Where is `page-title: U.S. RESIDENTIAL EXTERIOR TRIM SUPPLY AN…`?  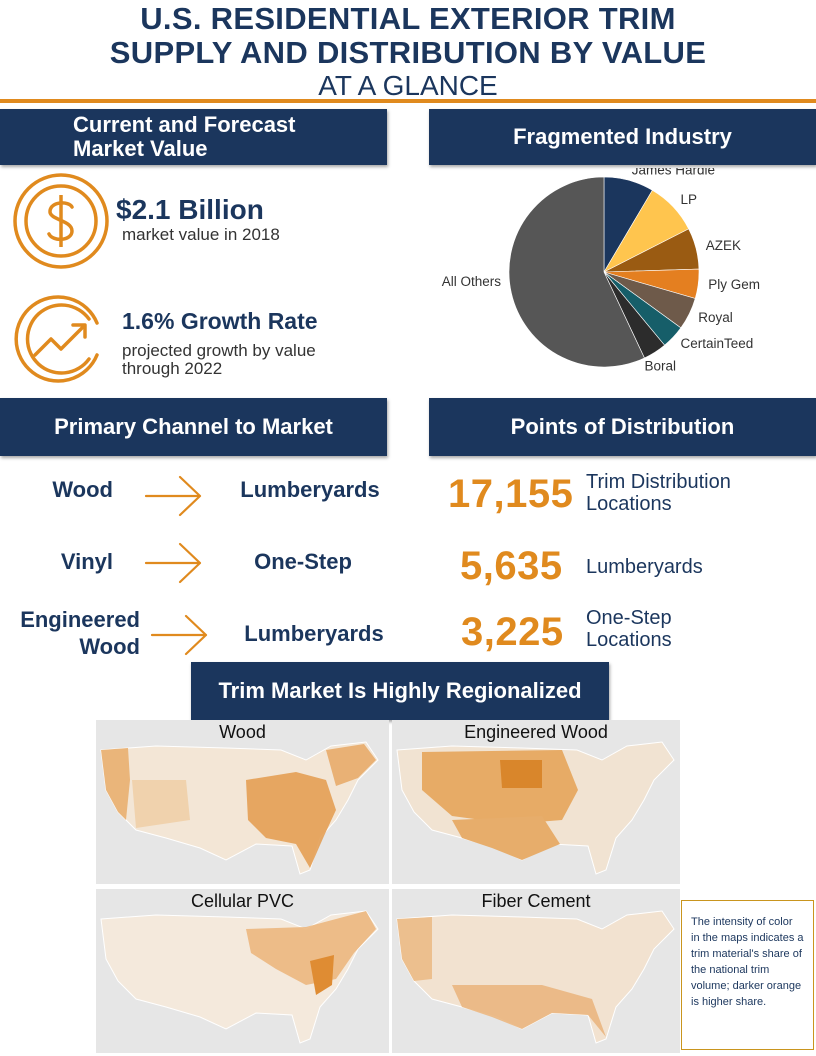
page-title: U.S. RESIDENTIAL EXTERIOR TRIM SUPPLY AN… is located at coordinates (408, 52).